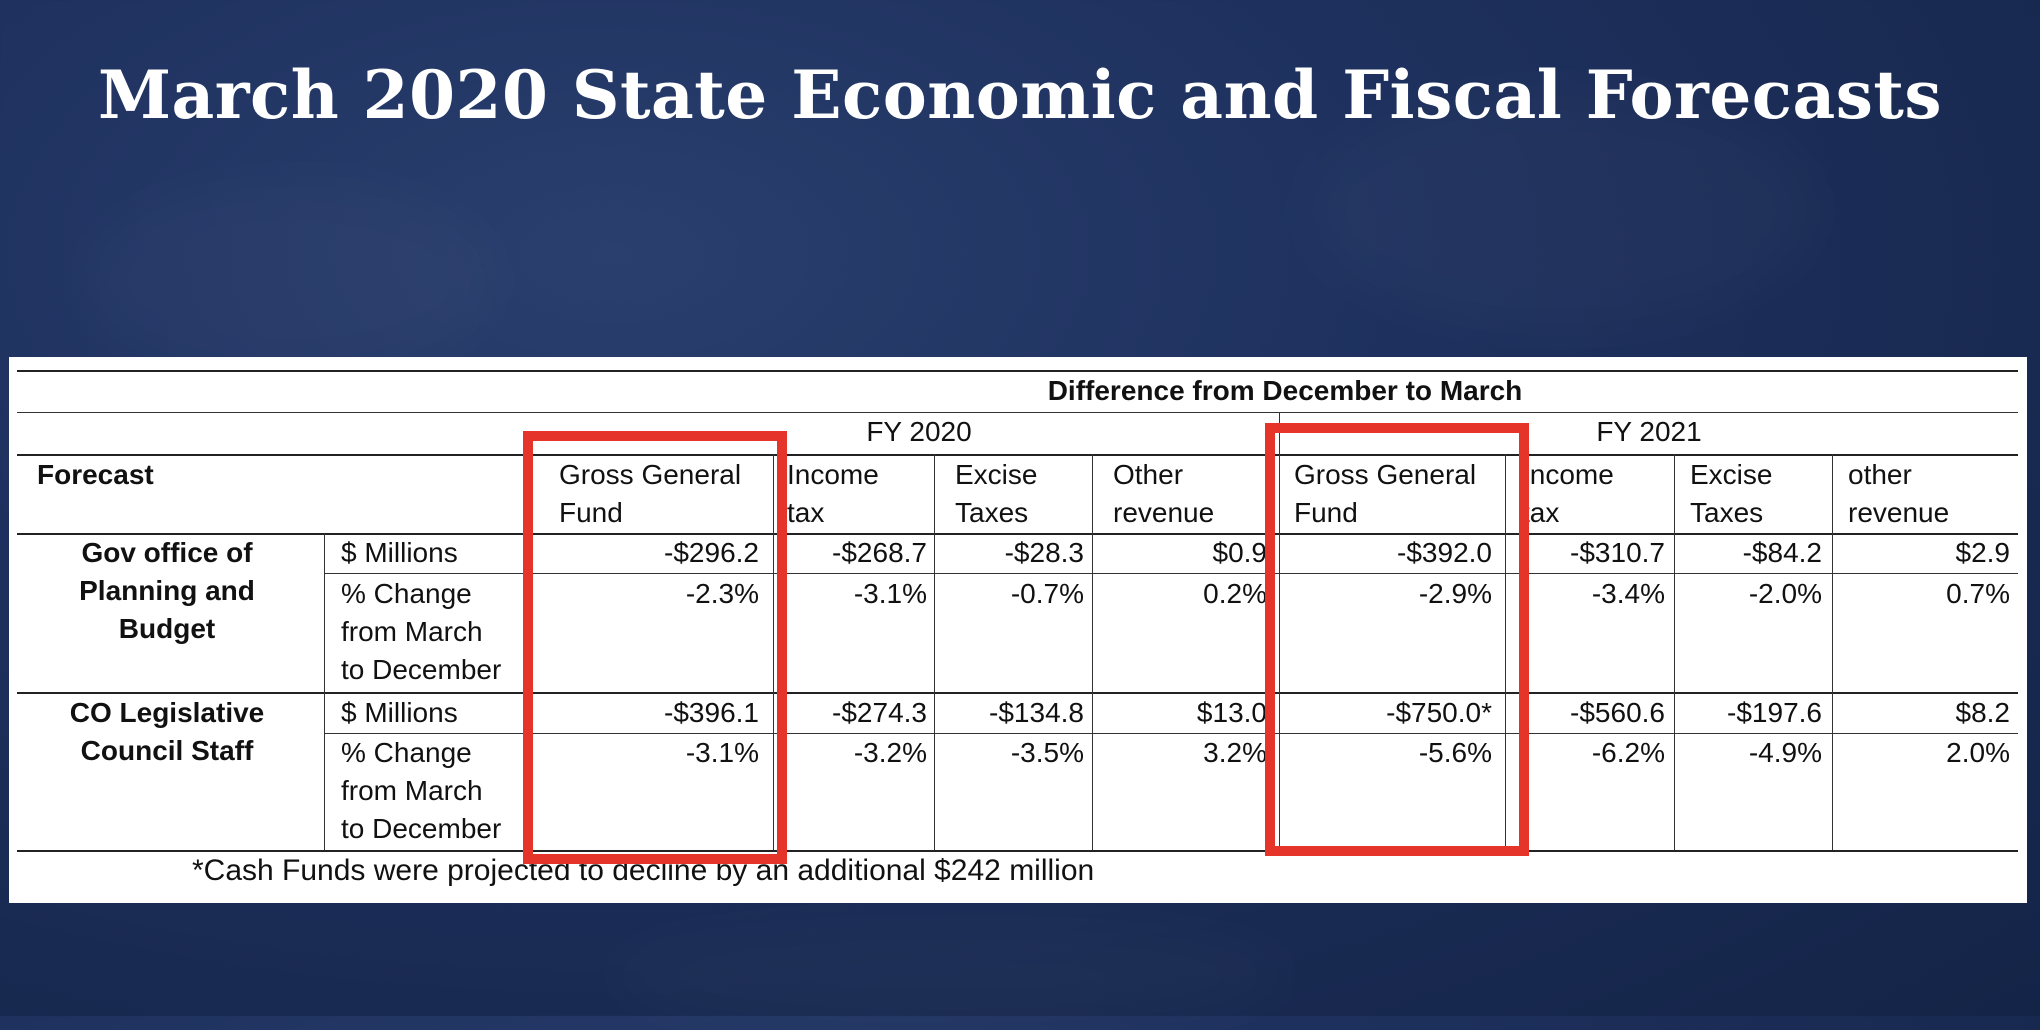  I want to click on table-cell: -3.4%, so click(1628, 593).